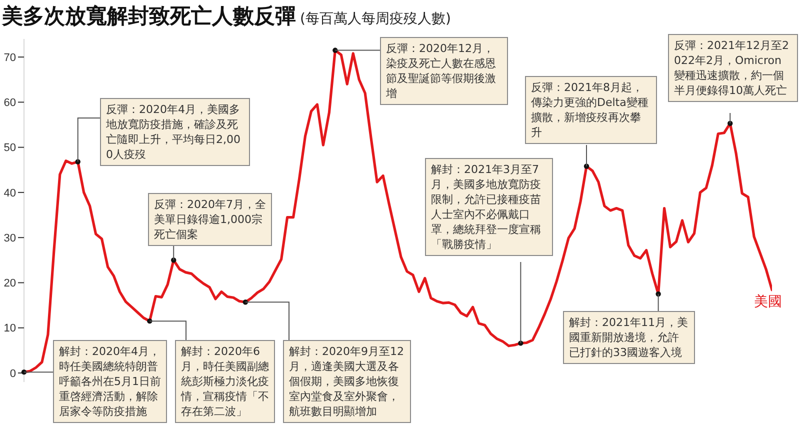  Describe the element at coordinates (375, 19) in the screenshot. I see `chart-subtitle: (每百萬人每周疫歿人數)` at that location.